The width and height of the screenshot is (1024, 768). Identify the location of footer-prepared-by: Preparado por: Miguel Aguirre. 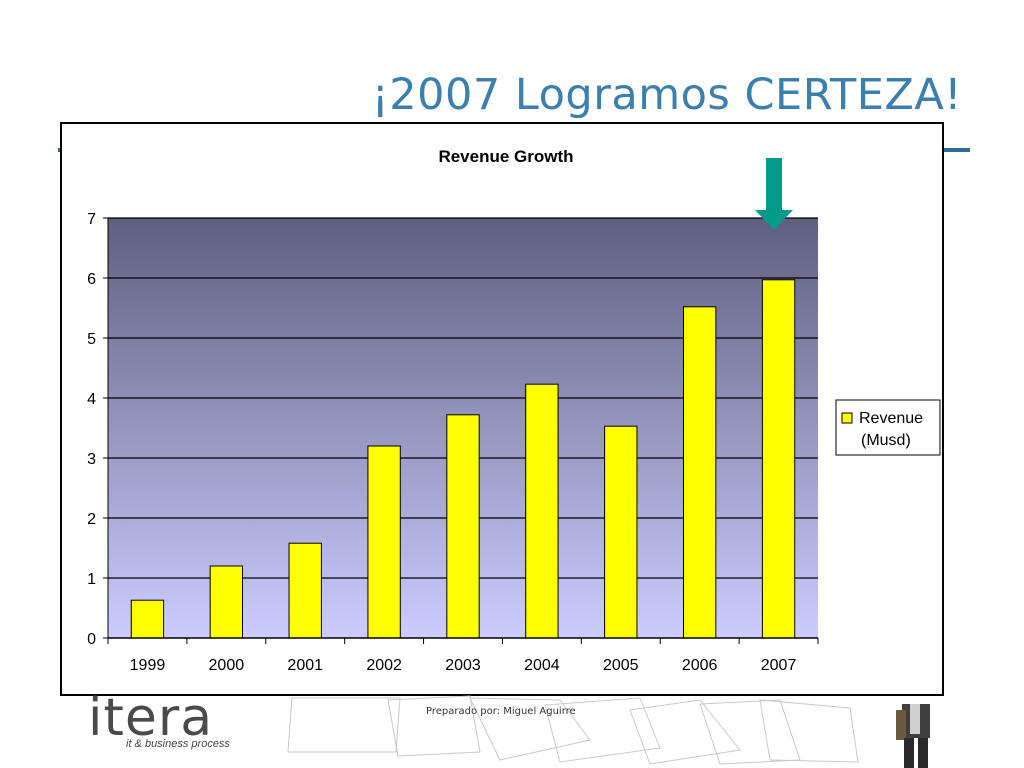
(501, 711).